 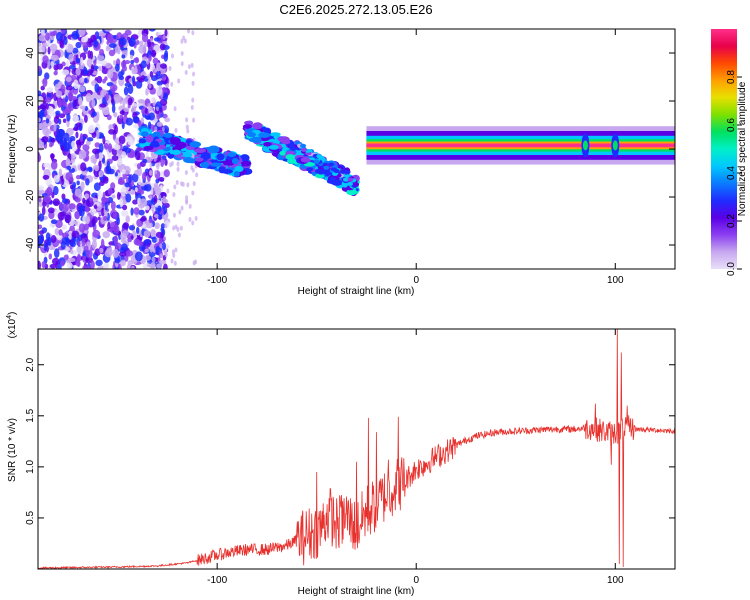 What do you see at coordinates (30, 149) in the screenshot?
I see `y-tick-label: 0` at bounding box center [30, 149].